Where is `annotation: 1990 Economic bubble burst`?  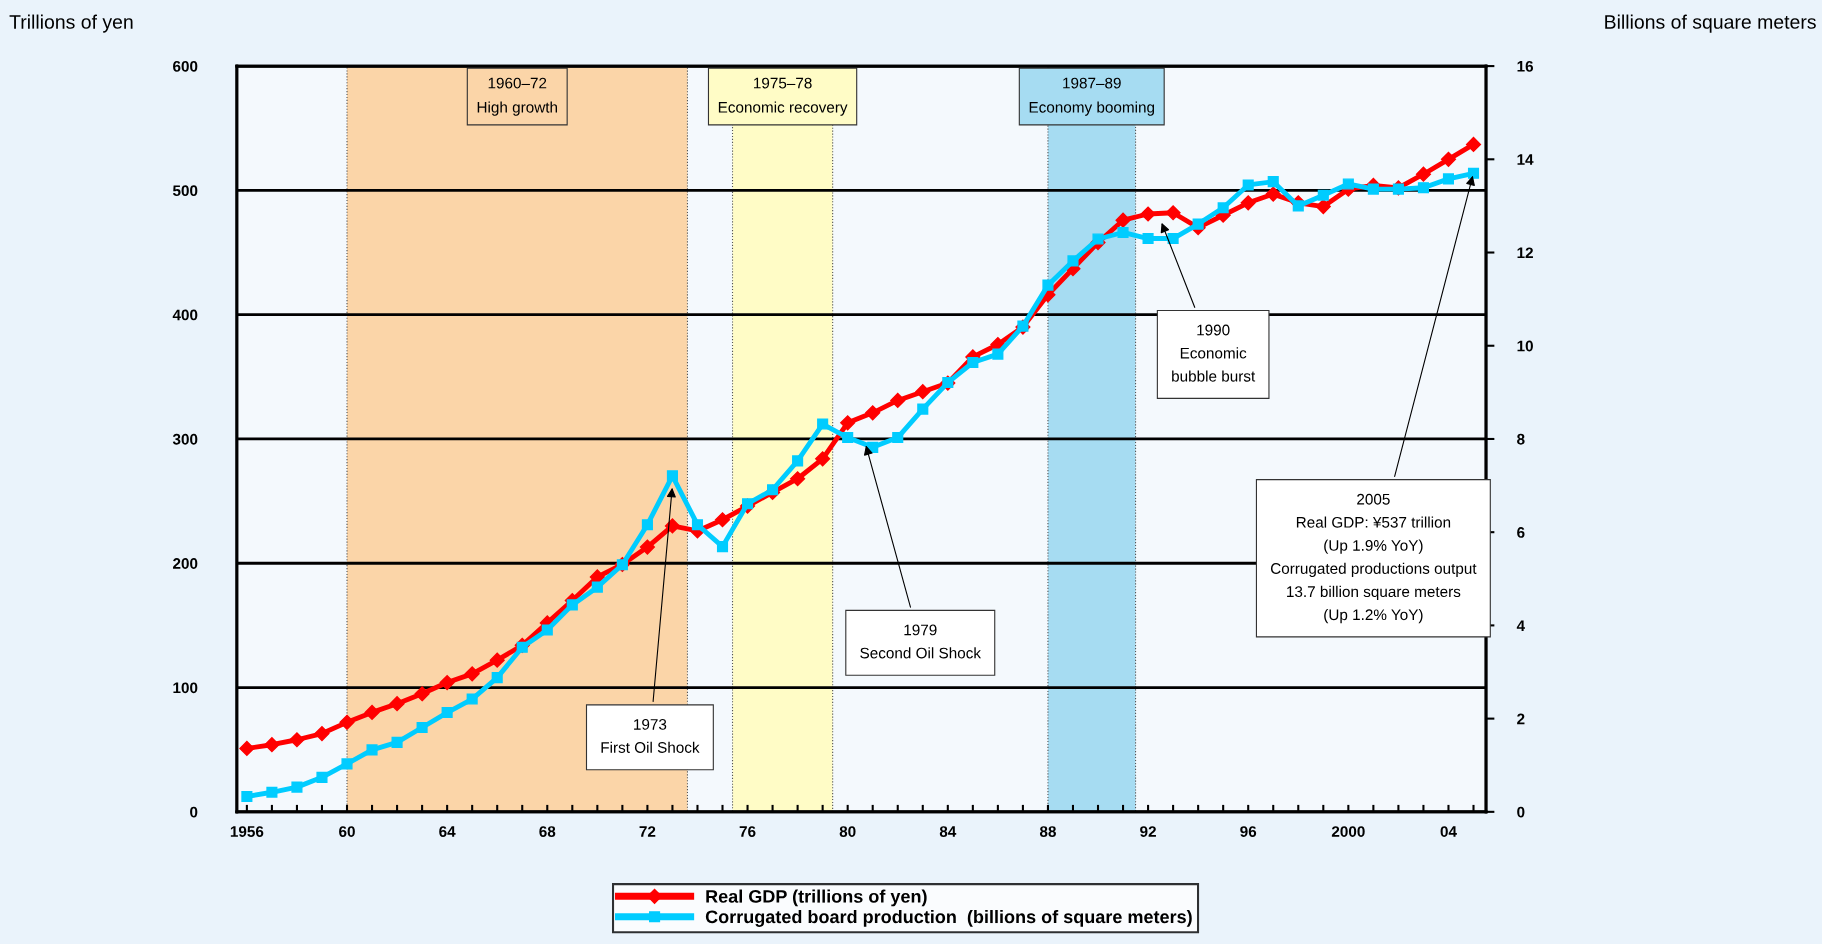 annotation: 1990 Economic bubble burst is located at coordinates (1214, 353).